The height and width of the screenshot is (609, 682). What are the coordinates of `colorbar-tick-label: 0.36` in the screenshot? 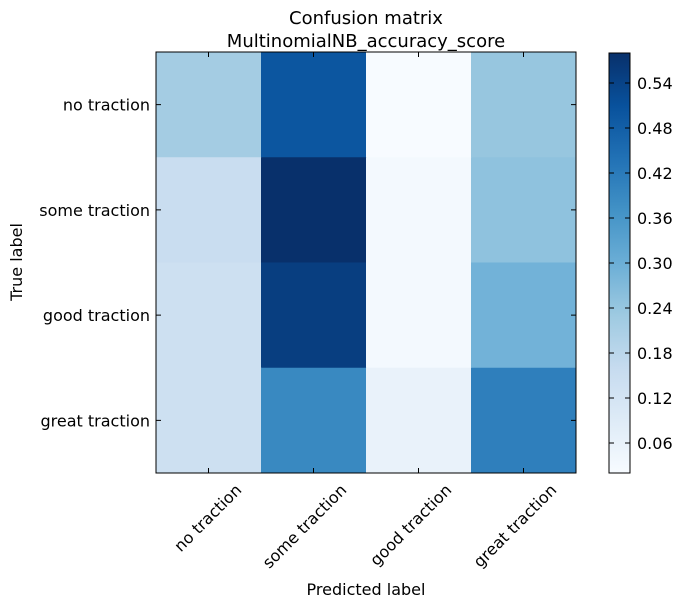 It's located at (655, 218).